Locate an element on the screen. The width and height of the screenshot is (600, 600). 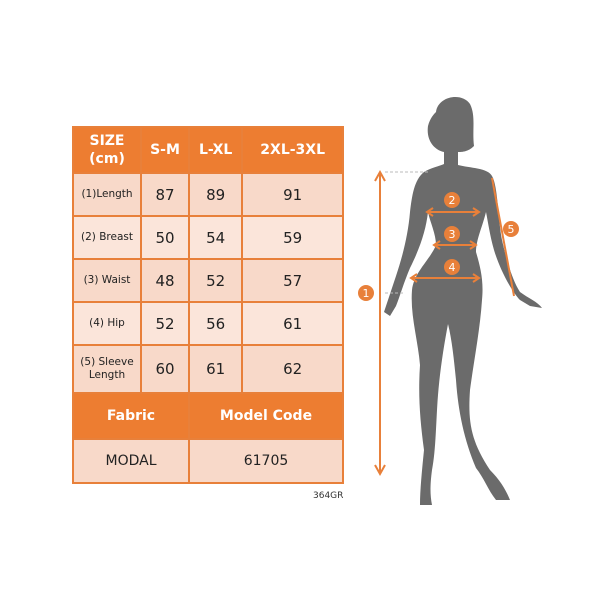
fabric-value-row: MODAL 61705 is located at coordinates (207, 461).